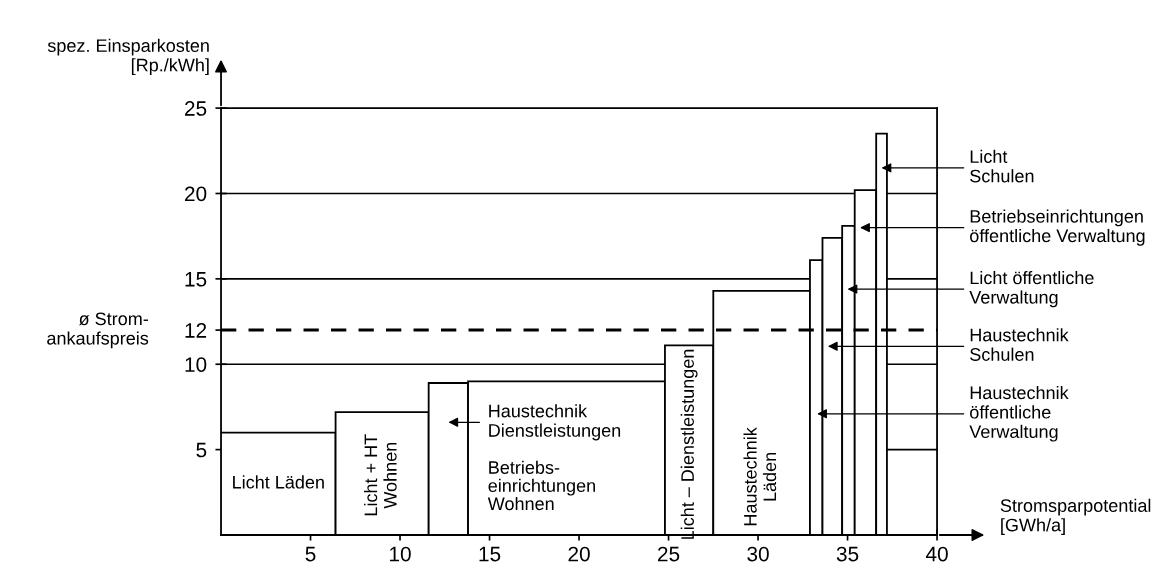 Image resolution: width=1159 pixels, height=572 pixels. I want to click on annotation: Haustechnik öffentliche Verwaltung, so click(1019, 413).